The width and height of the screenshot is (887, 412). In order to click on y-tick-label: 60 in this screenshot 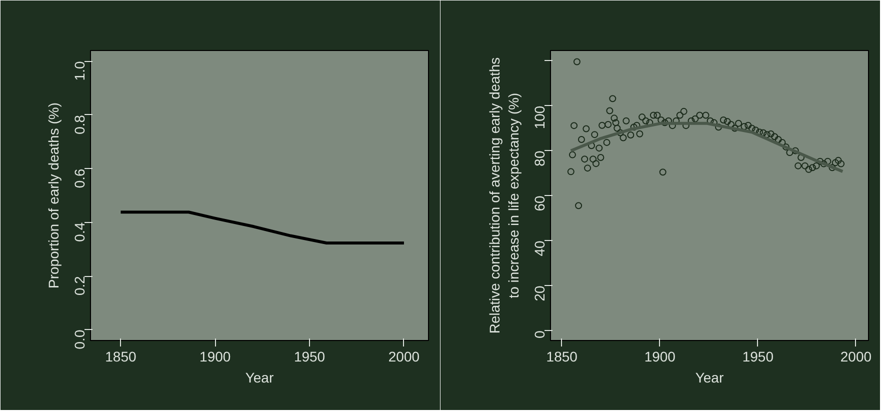, I will do `click(540, 204)`.